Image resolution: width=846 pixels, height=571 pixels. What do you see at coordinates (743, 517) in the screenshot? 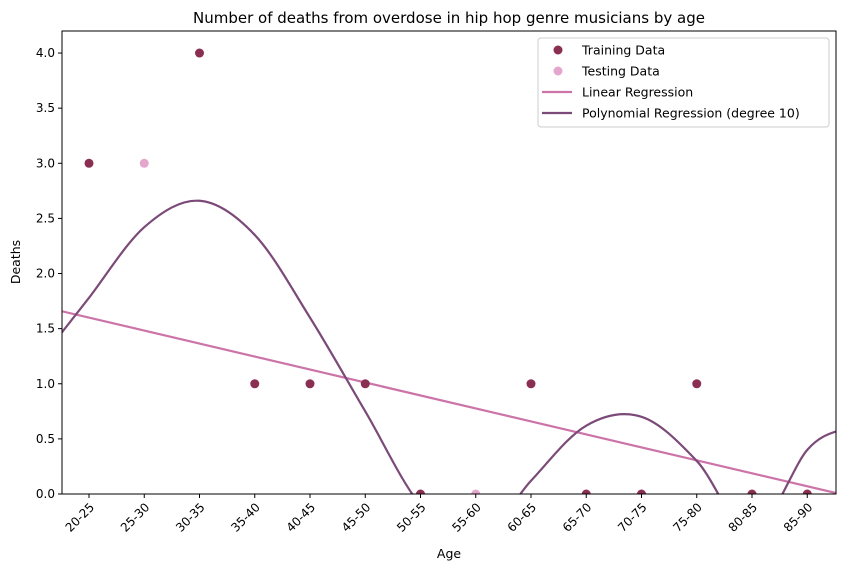
I see `x-tick-label: 80-85` at bounding box center [743, 517].